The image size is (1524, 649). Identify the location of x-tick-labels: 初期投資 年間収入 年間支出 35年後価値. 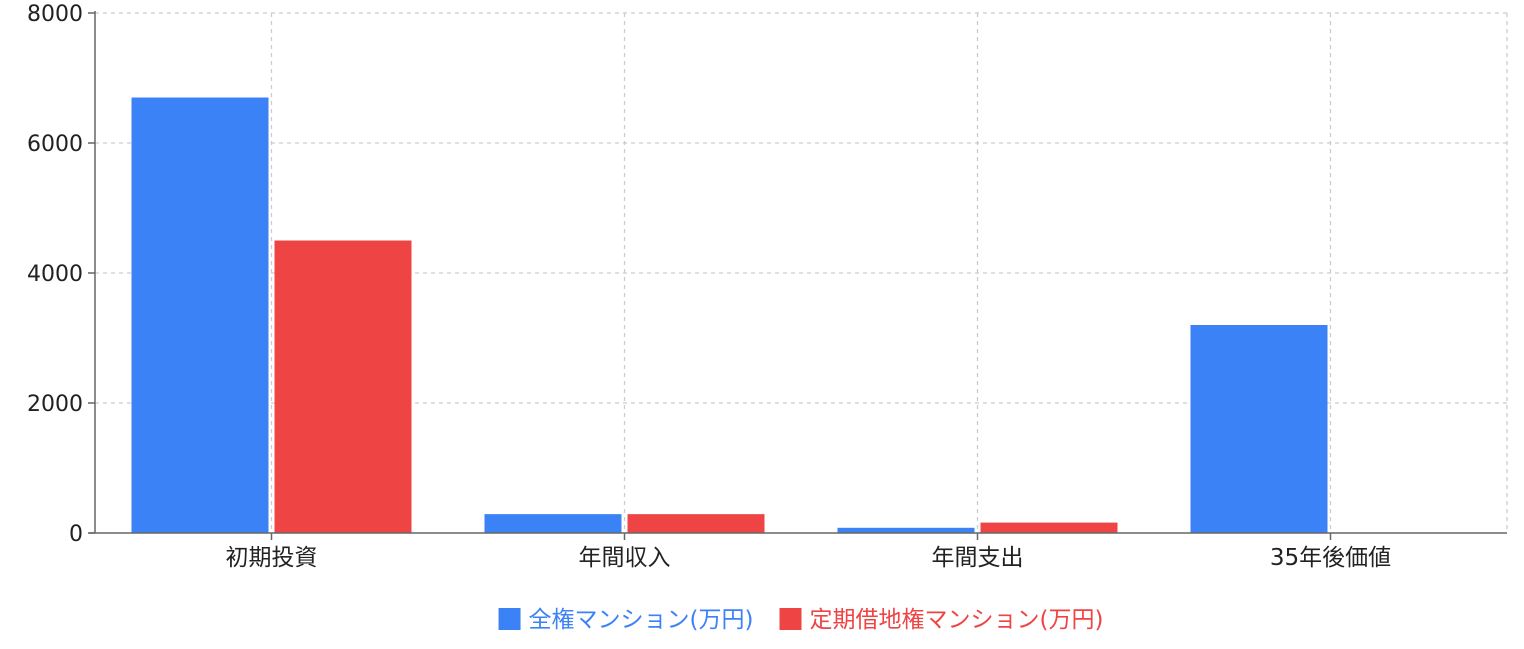
(809, 558).